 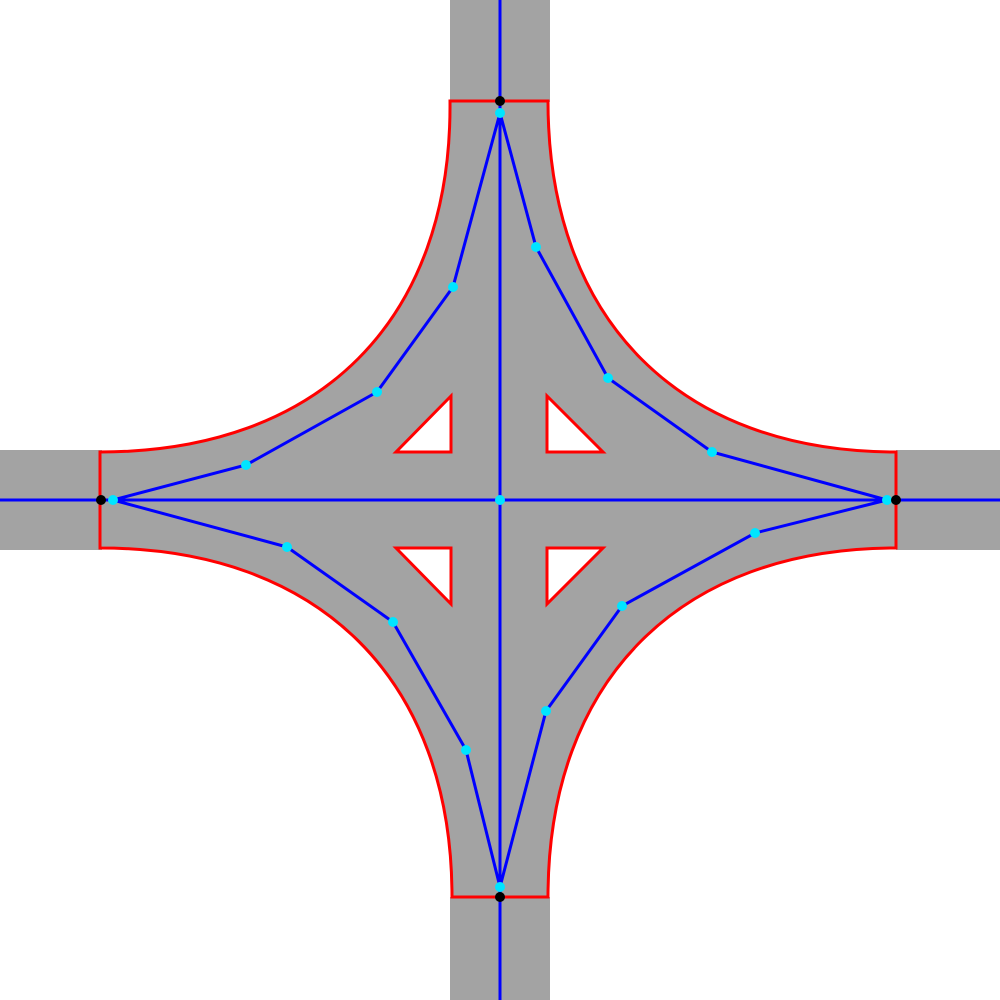 I want to click on endpoint-west, so click(x=101, y=500).